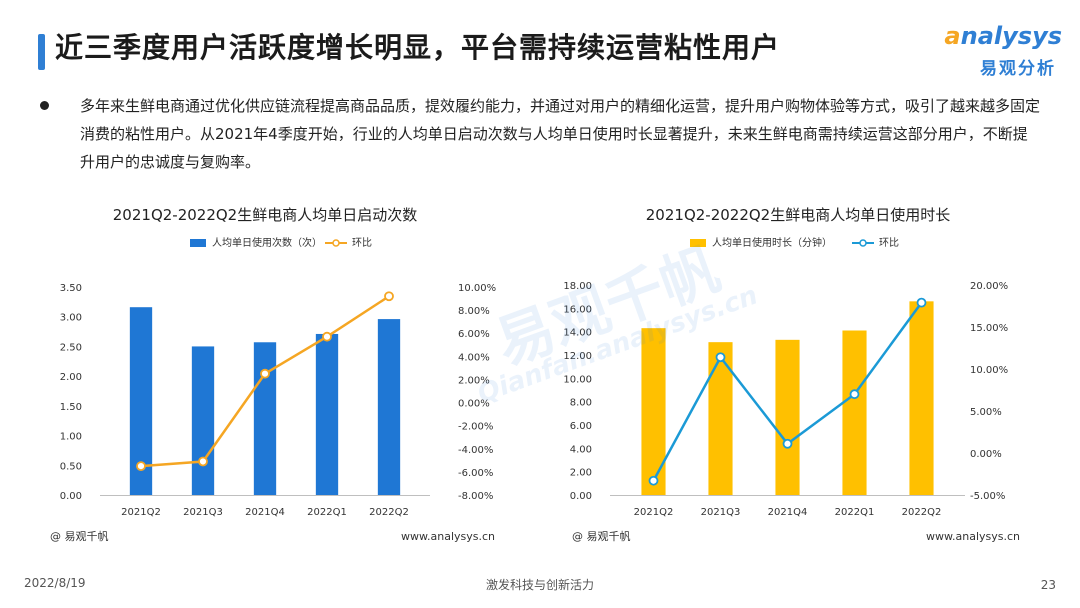 The height and width of the screenshot is (608, 1080). What do you see at coordinates (265, 215) in the screenshot?
I see `chart-title: 2021Q2-2022Q2生鲜电商人均单日启动次数` at bounding box center [265, 215].